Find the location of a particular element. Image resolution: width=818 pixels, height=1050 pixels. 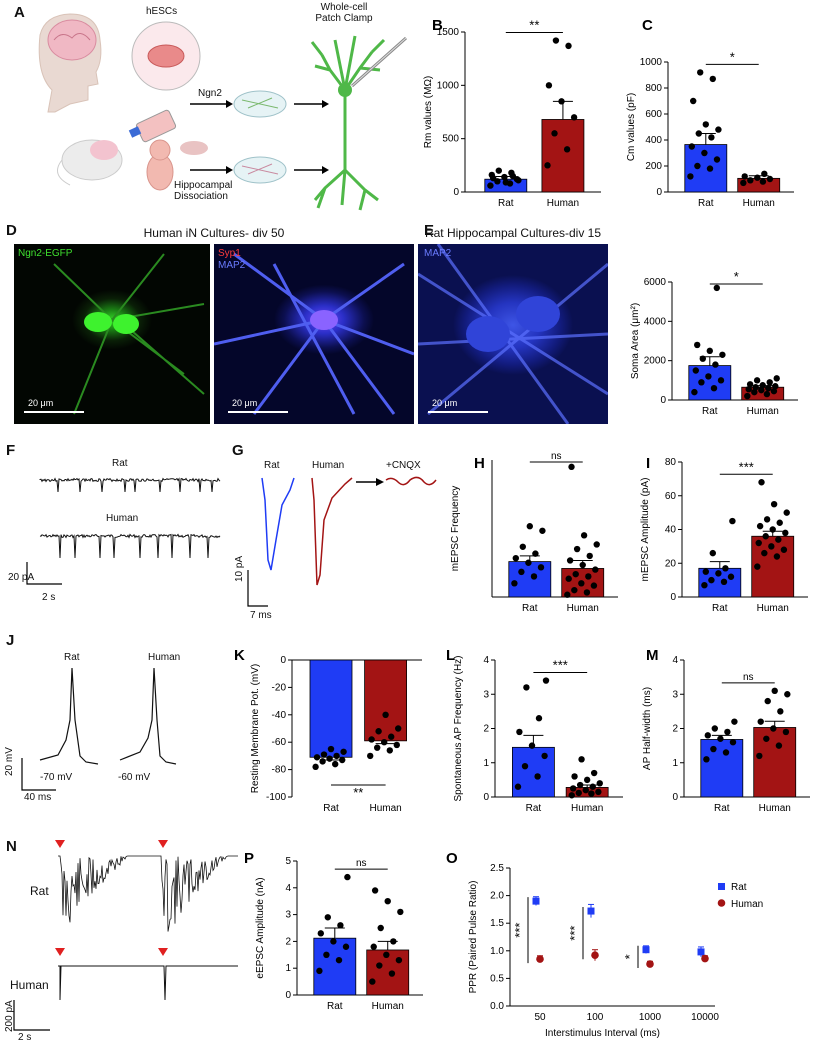

trace-j-scale-x: 40 ms is located at coordinates (38, 797).